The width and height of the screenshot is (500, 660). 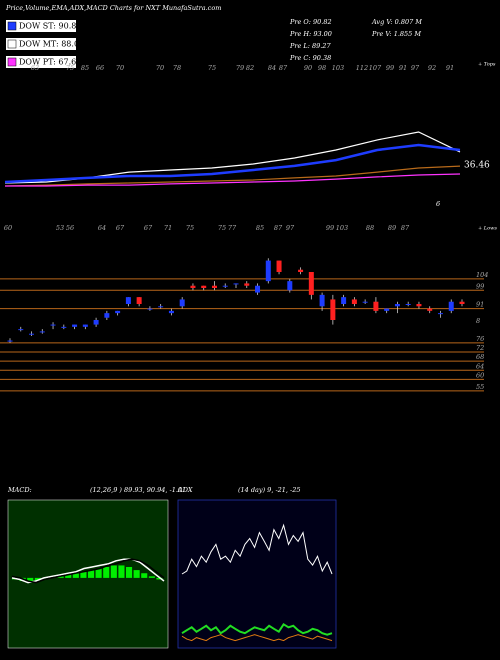 What do you see at coordinates (487, 229) in the screenshot?
I see `panel-label: + Lows` at bounding box center [487, 229].